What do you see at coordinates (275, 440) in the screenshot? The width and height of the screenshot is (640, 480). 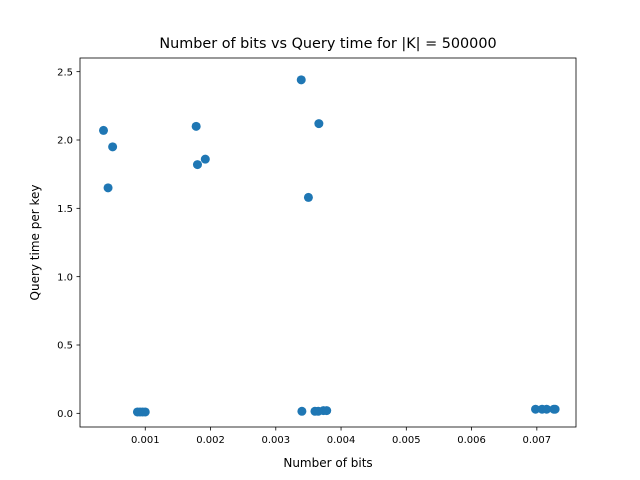 I see `x-tick-label: 0.003` at bounding box center [275, 440].